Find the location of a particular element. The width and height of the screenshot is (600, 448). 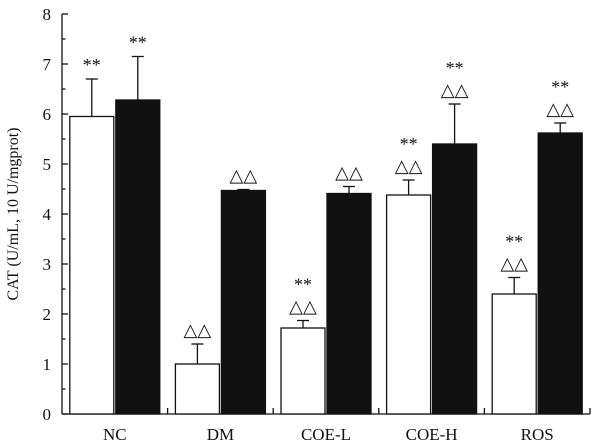

y-tick-label: 0 is located at coordinates (47, 414).